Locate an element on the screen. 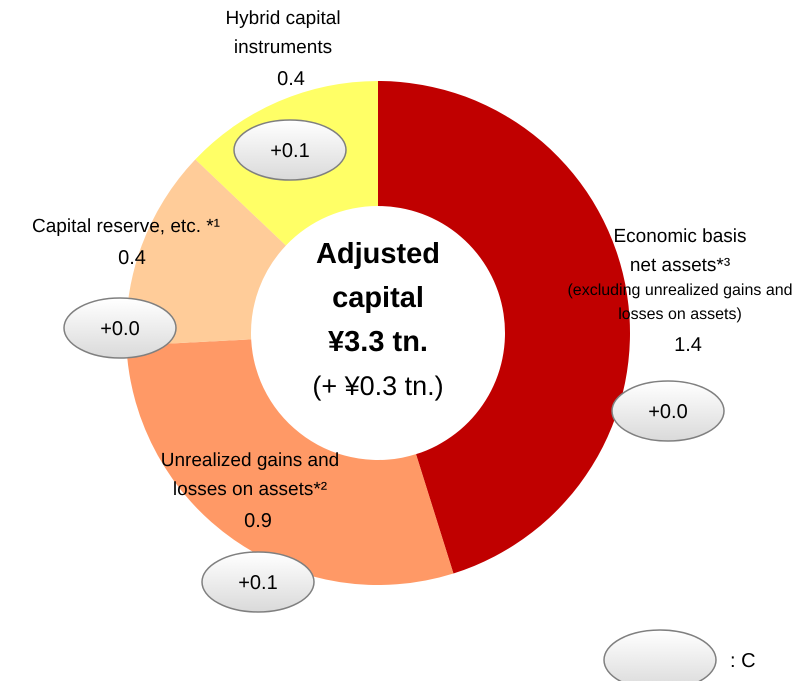 Image resolution: width=805 pixels, height=681 pixels. text: Adjusted capital ¥3.3 tn. is located at coordinates (378, 298).